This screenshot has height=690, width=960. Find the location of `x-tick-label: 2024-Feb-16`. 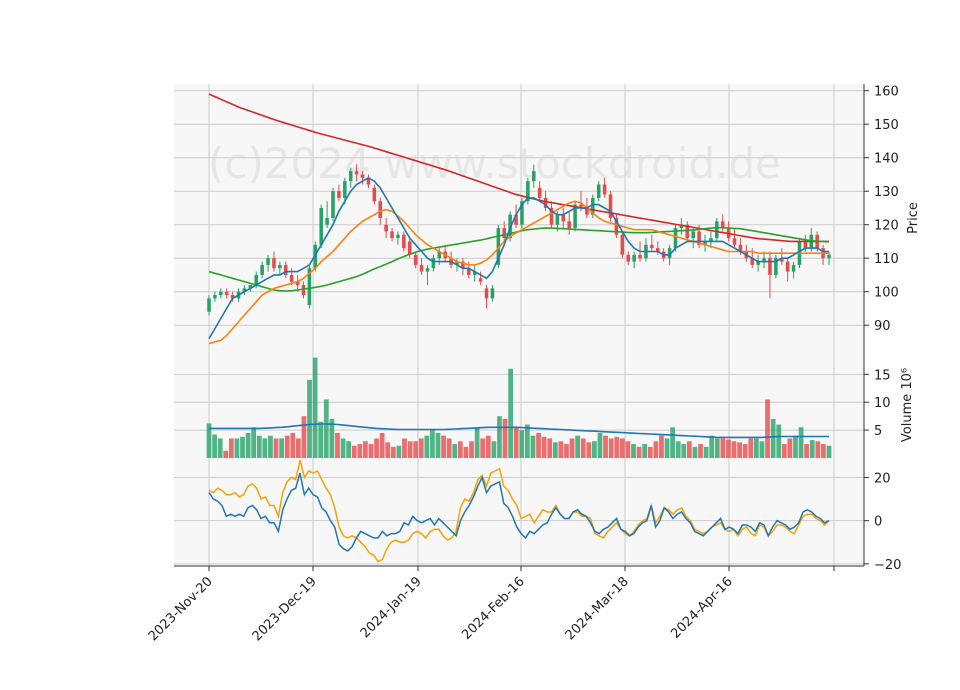

x-tick-label: 2024-Feb-16 is located at coordinates (493, 608).